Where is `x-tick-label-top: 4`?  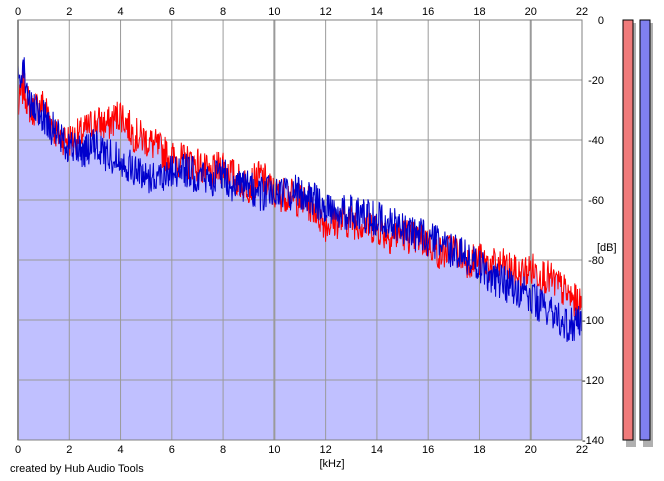 x-tick-label-top: 4 is located at coordinates (120, 12).